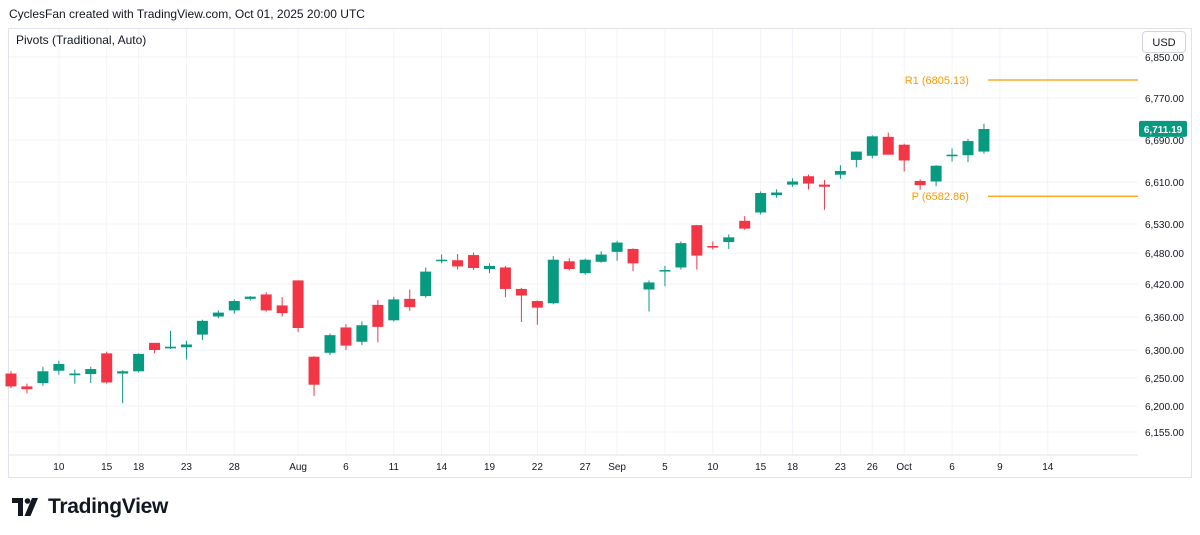  I want to click on y-tick-label: 6,610.00, so click(1164, 183).